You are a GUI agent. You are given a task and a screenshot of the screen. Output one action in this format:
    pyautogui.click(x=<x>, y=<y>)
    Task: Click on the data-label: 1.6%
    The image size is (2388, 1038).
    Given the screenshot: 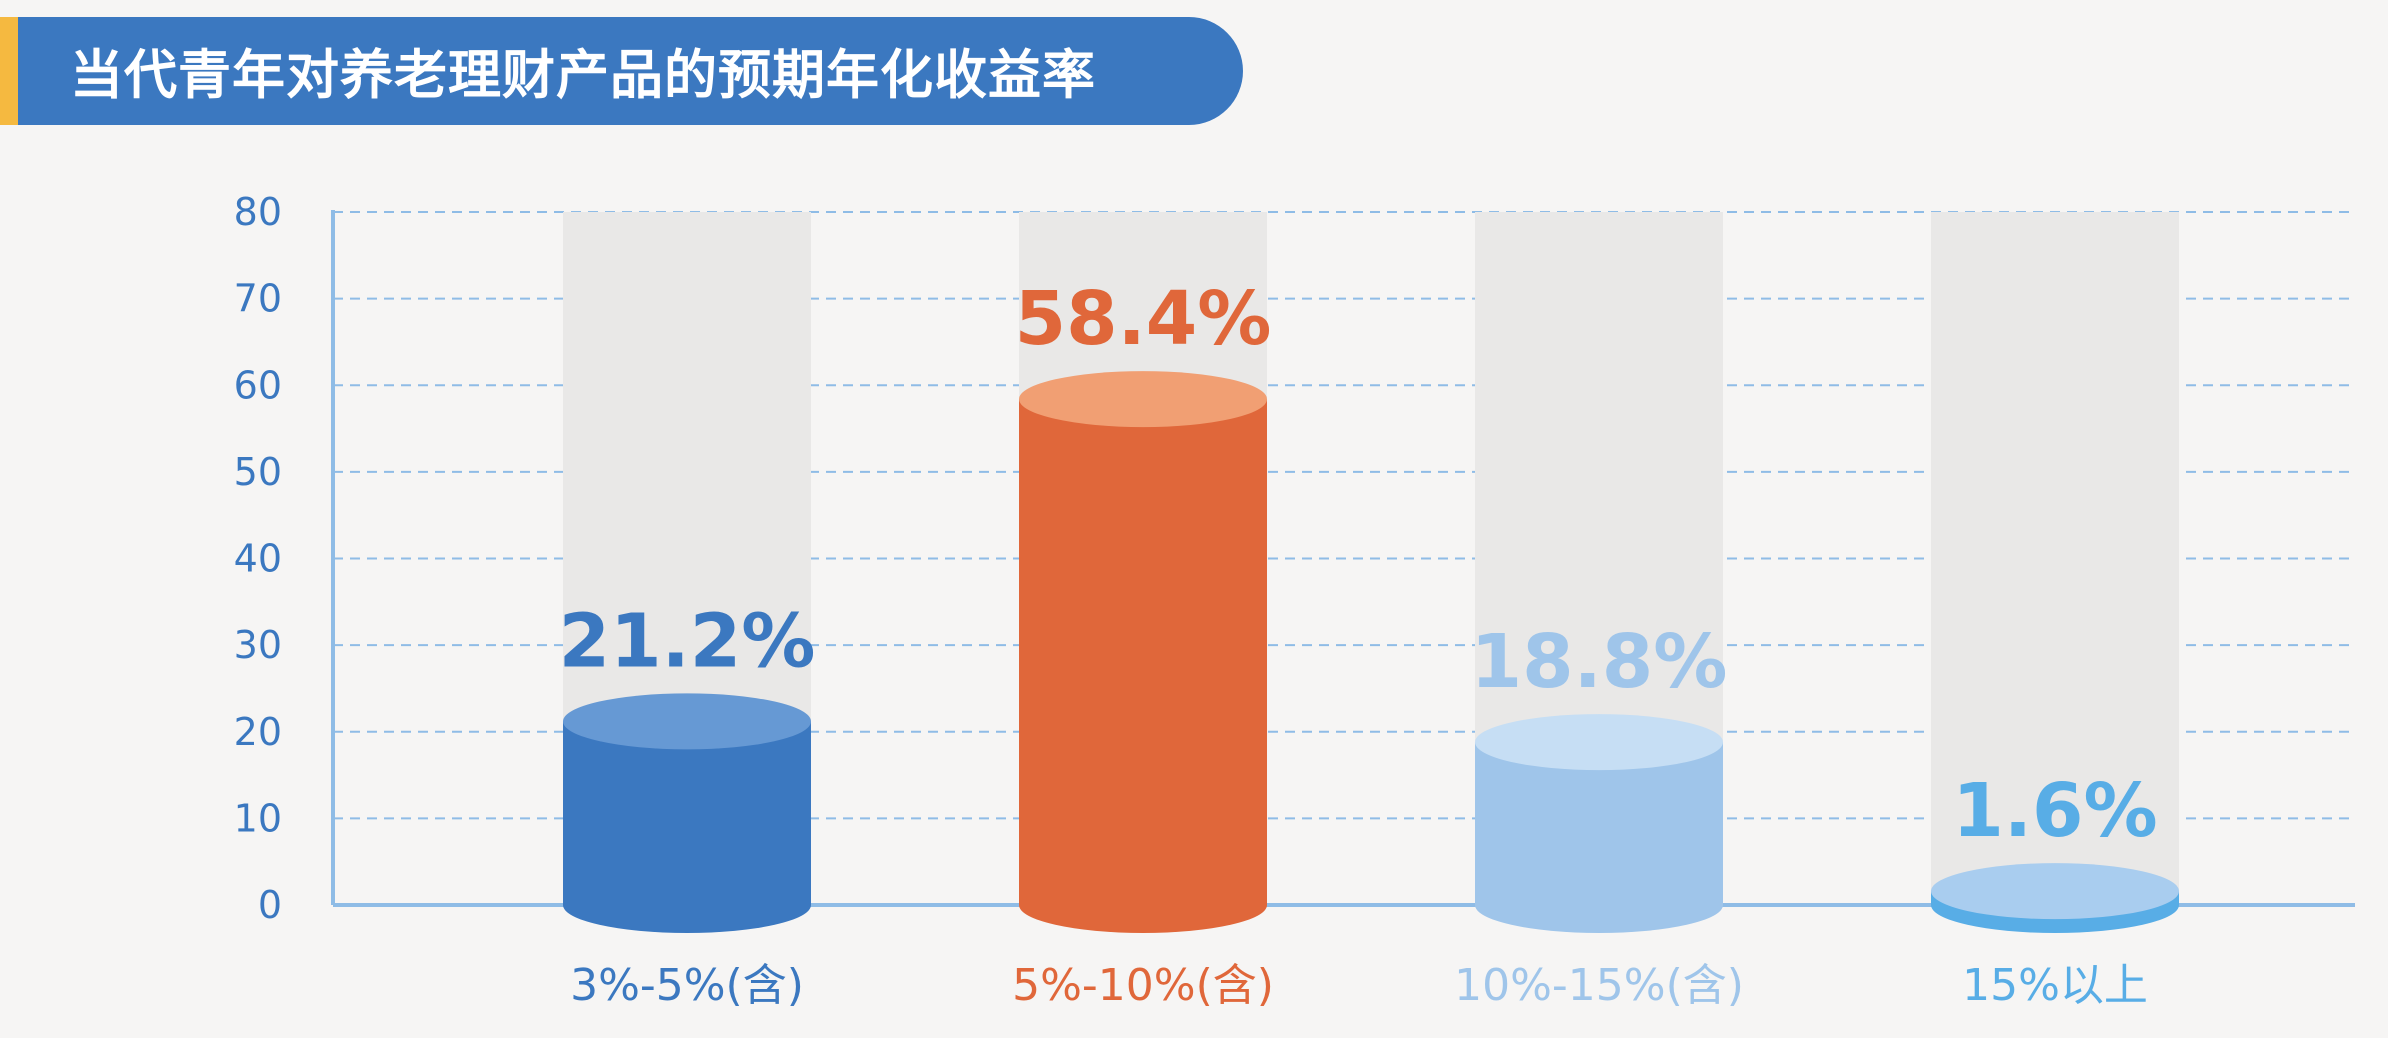 What is the action you would take?
    pyautogui.click(x=2054, y=811)
    